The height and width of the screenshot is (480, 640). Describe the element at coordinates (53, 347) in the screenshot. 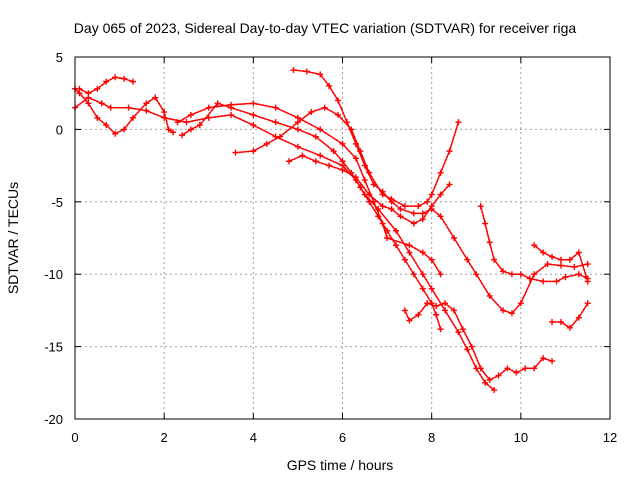

I see `y-tick-label: -15` at that location.